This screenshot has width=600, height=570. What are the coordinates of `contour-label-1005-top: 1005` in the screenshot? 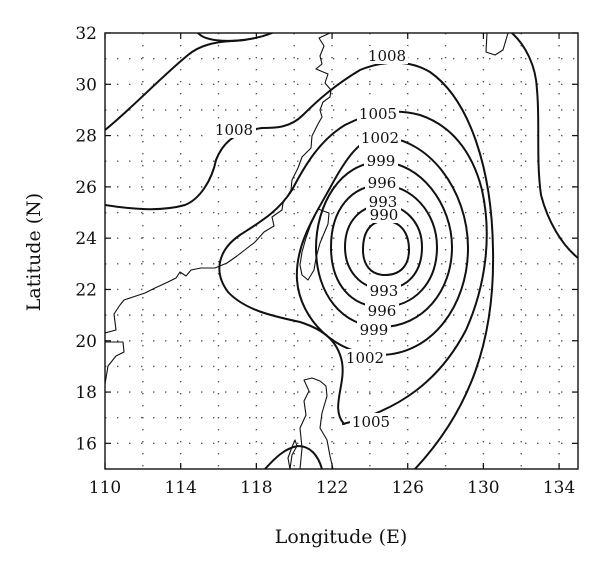 It's located at (378, 114).